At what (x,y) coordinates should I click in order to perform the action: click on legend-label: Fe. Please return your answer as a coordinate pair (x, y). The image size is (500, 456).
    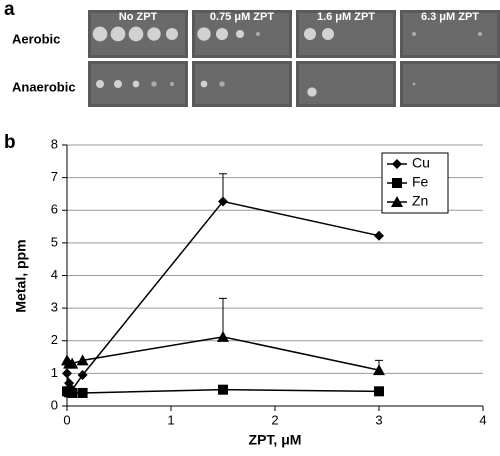
    Looking at the image, I should click on (420, 182).